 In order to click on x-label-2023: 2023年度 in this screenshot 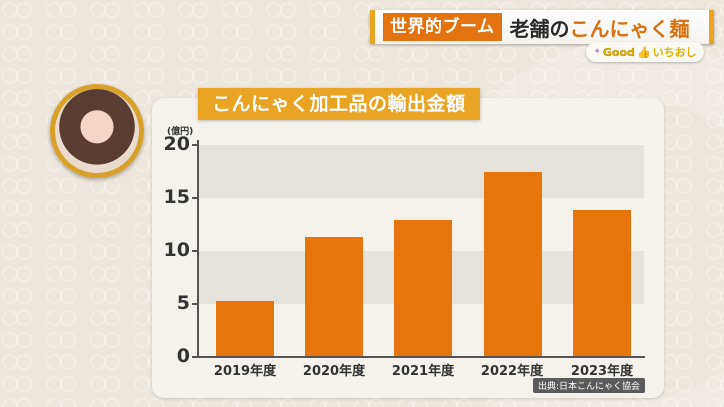, I will do `click(602, 371)`.